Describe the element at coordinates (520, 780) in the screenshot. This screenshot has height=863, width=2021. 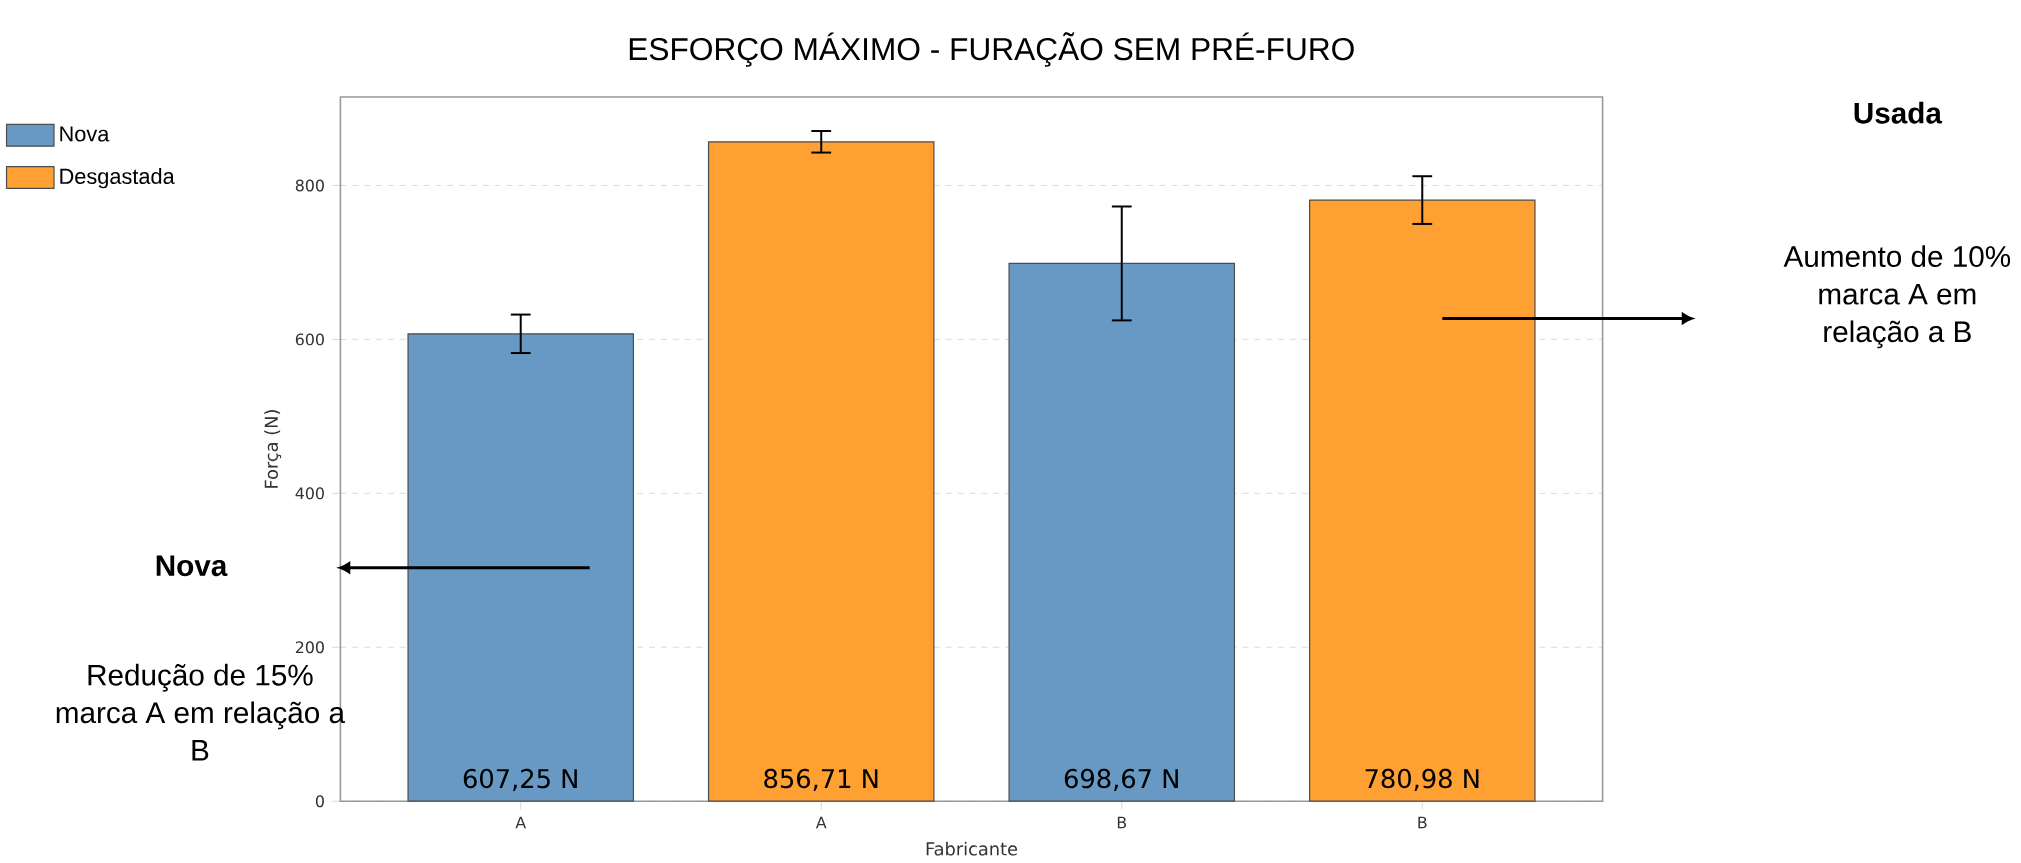
I see `data-label: 607,25 N` at that location.